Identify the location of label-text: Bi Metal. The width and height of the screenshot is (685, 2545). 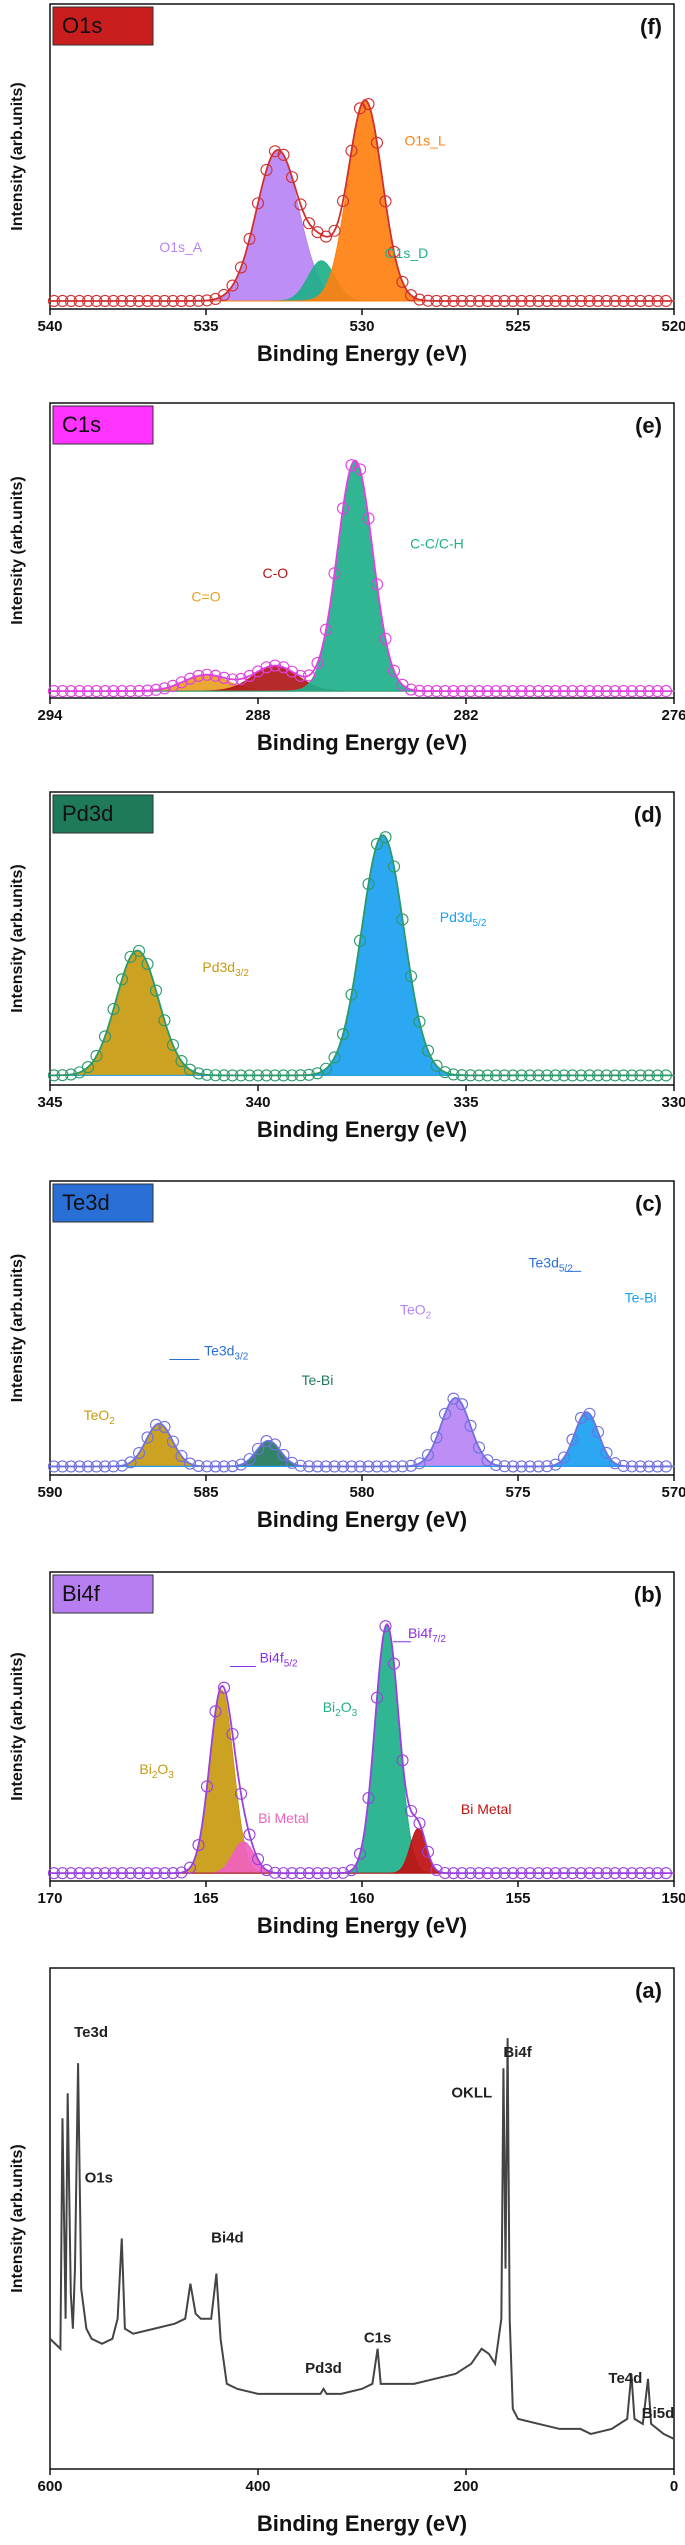
(283, 1818).